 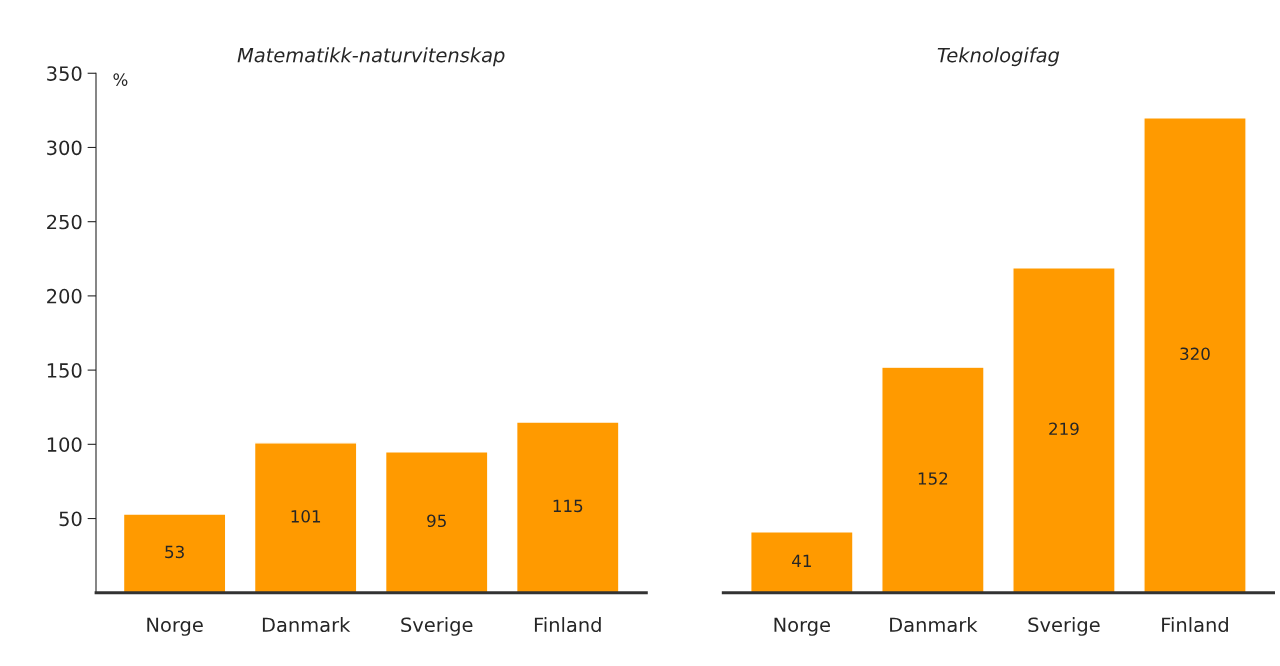 I want to click on data-label: 115, so click(x=568, y=506).